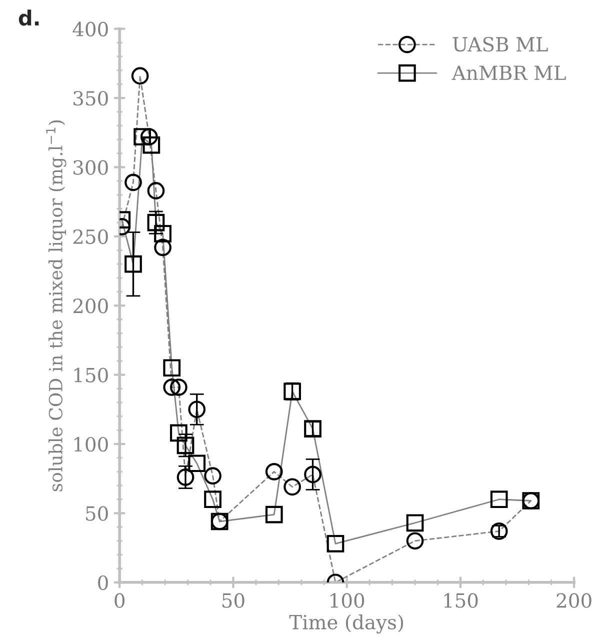  Describe the element at coordinates (103, 582) in the screenshot. I see `y-tick-label: 0` at that location.